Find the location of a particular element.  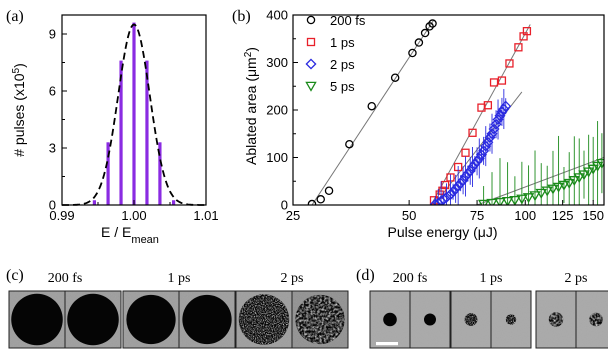

x-tick-label: 100 is located at coordinates (525, 215).